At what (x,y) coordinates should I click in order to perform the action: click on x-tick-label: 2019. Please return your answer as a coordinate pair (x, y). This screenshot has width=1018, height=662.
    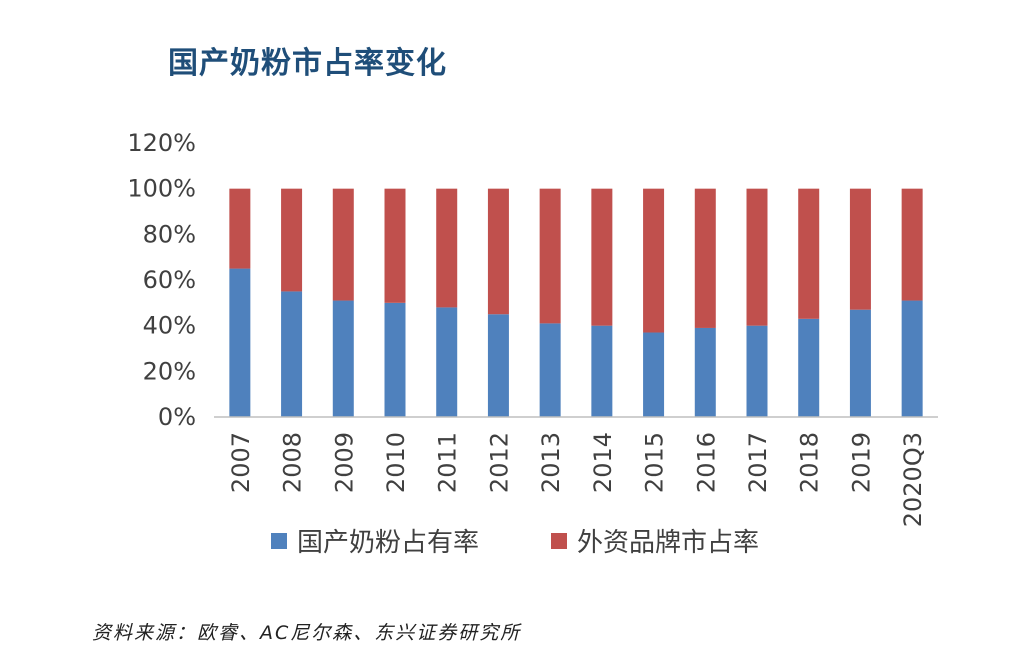
    Looking at the image, I should click on (861, 462).